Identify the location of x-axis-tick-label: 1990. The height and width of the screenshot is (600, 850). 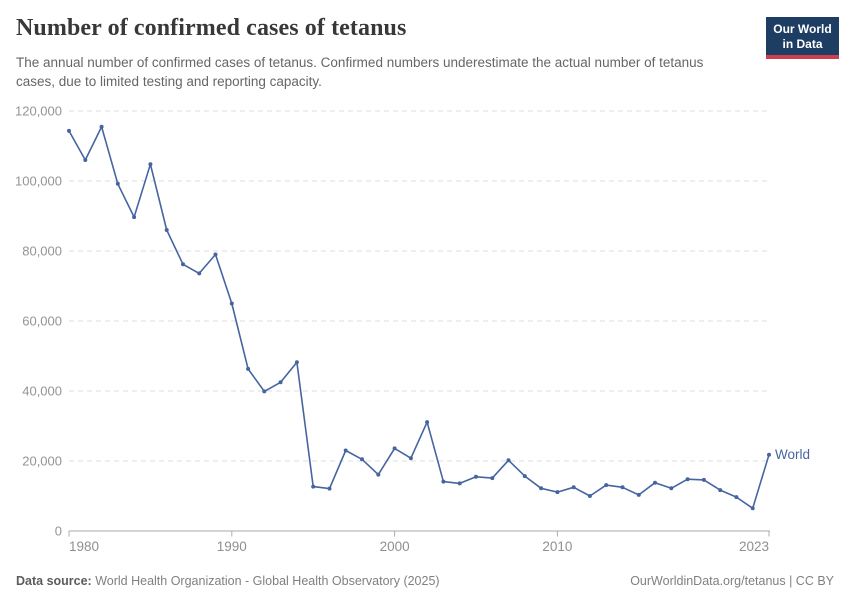
(232, 546).